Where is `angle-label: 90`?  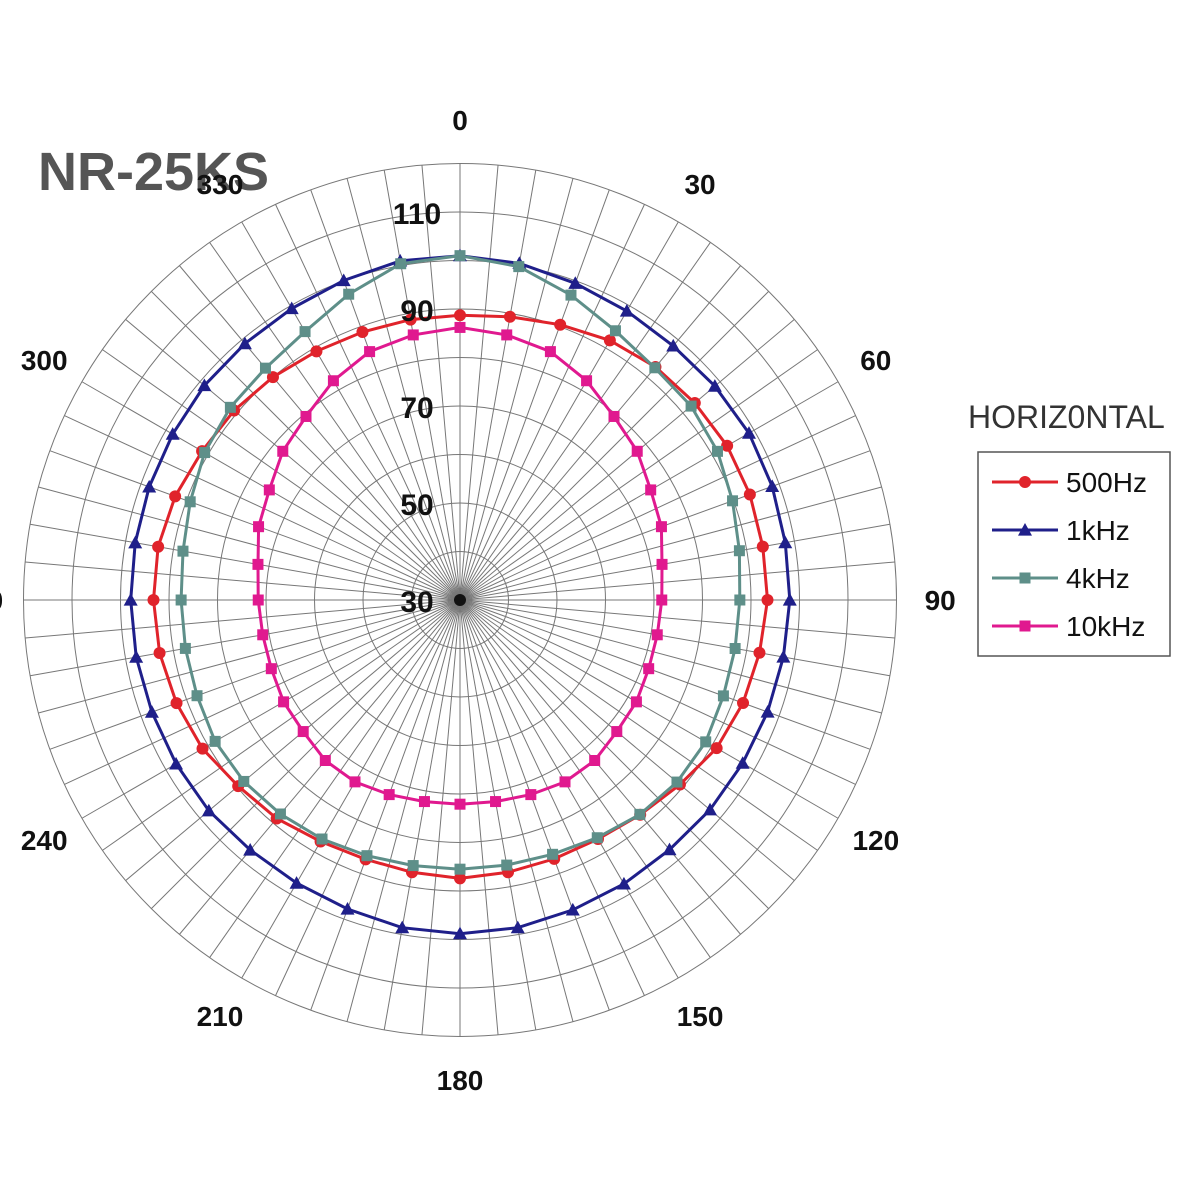
angle-label: 90 is located at coordinates (940, 600).